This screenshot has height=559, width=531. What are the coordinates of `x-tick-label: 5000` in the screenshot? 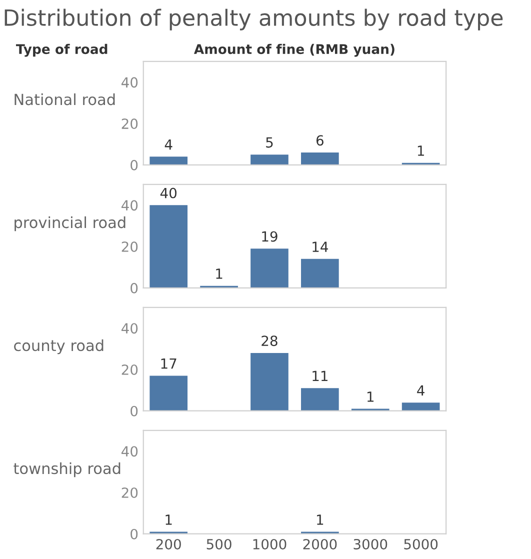 It's located at (421, 544).